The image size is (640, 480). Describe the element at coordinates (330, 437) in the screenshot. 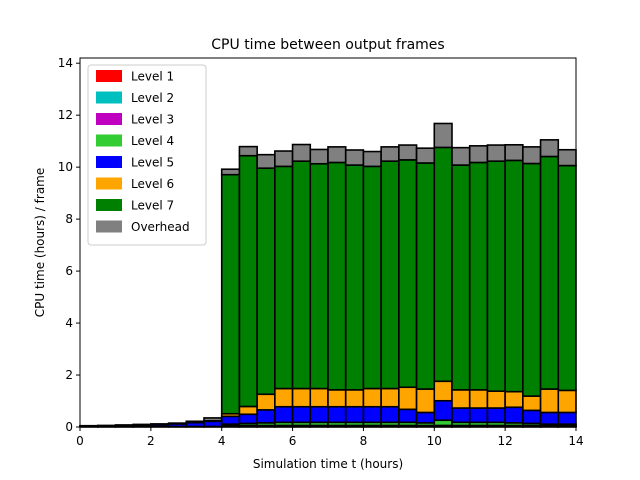

I see `x-axis: 0 2 4 6 8 10 12 14` at that location.